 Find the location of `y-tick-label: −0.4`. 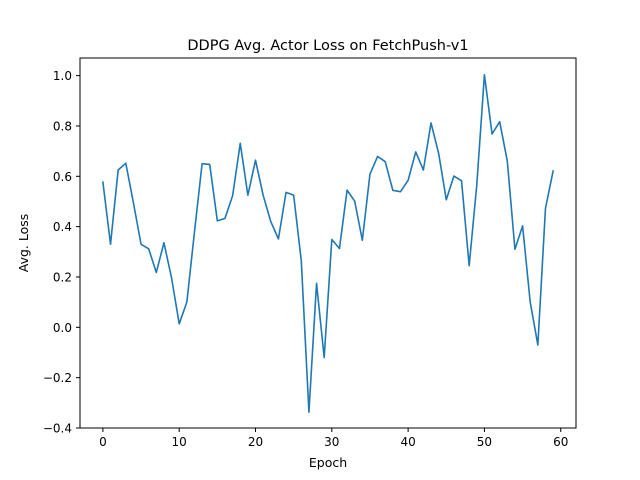

y-tick-label: −0.4 is located at coordinates (57, 429).